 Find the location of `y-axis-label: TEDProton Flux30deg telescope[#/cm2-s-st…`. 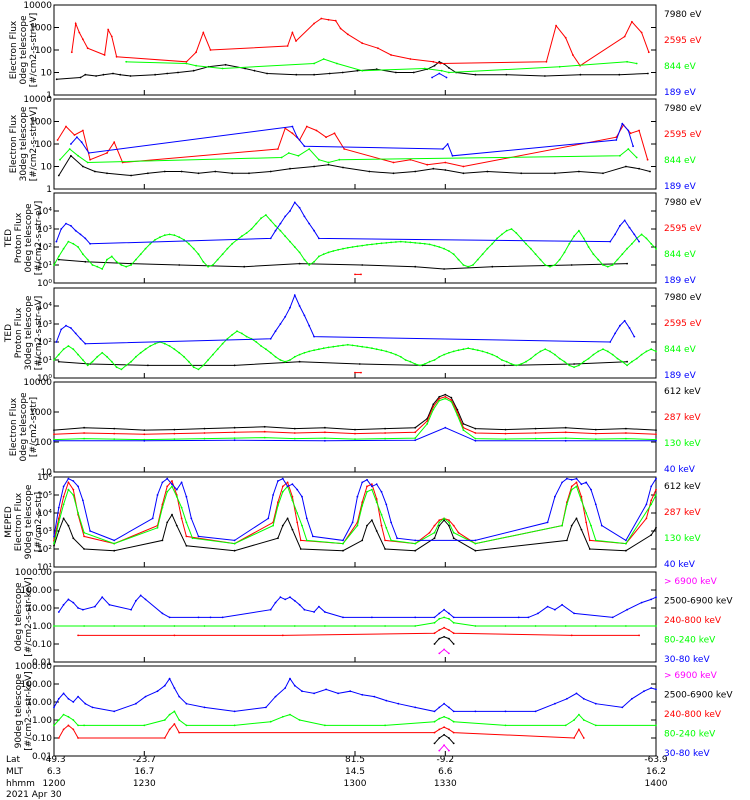

y-axis-label: TEDProton Flux30deg telescope[#/cm2-s-st… is located at coordinates (24, 332).